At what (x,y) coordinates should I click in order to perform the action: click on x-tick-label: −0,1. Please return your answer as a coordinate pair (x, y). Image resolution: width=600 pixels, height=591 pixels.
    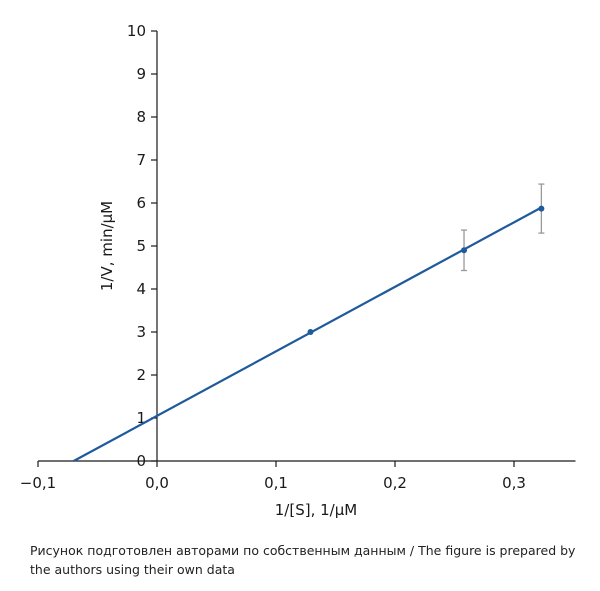
    Looking at the image, I should click on (38, 483).